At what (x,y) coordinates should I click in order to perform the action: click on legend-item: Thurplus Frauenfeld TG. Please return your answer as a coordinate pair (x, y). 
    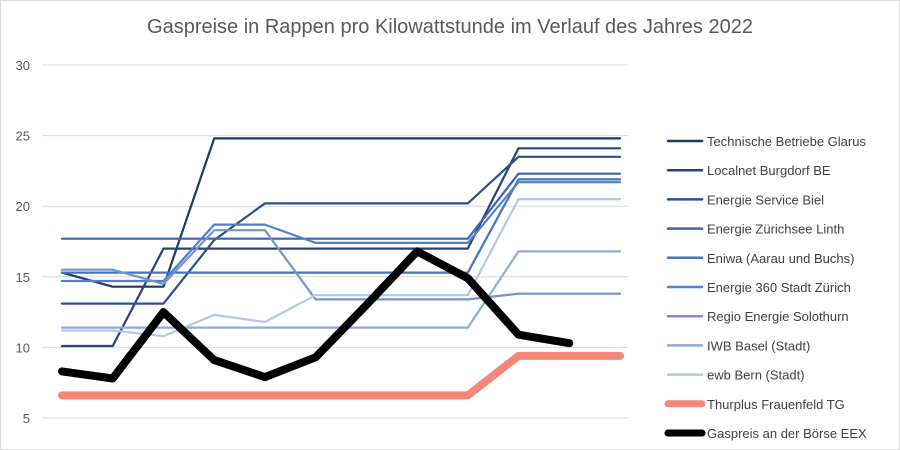
    Looking at the image, I should click on (754, 404).